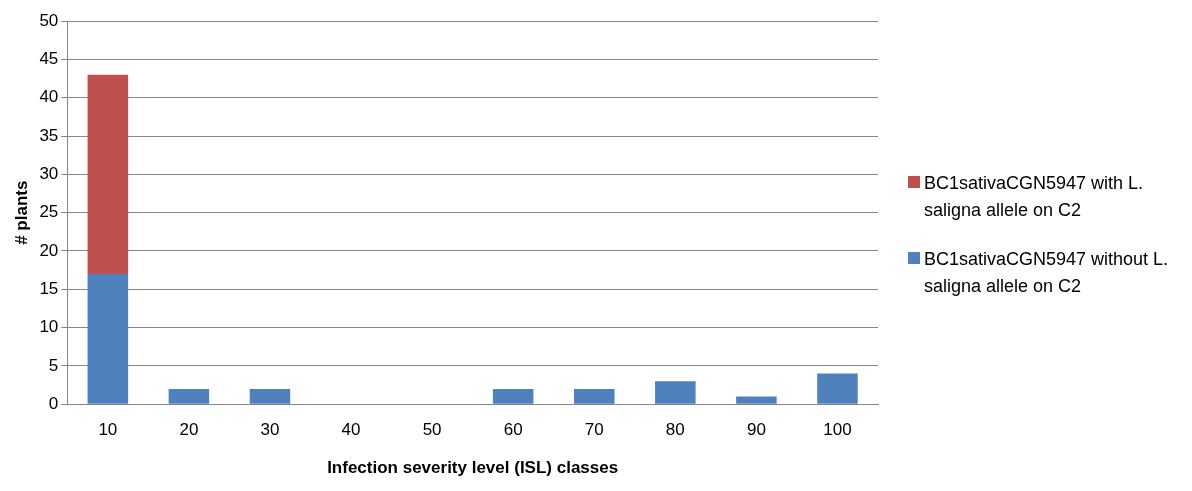 The width and height of the screenshot is (1192, 491). I want to click on x-tick-label: 80, so click(675, 430).